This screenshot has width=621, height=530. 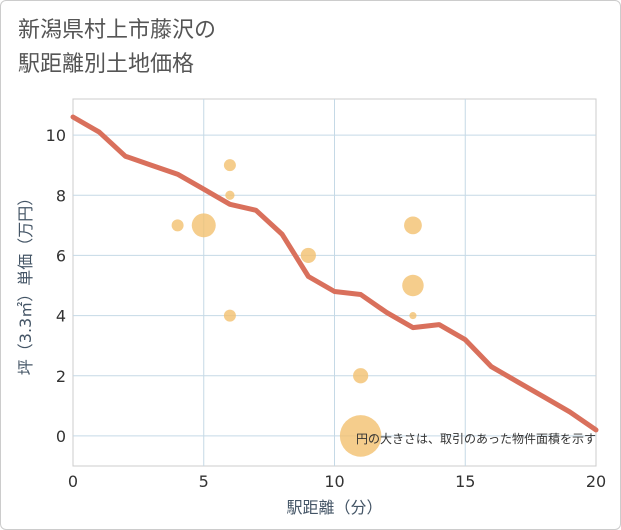 What do you see at coordinates (61, 436) in the screenshot?
I see `y-tick-label: 0` at bounding box center [61, 436].